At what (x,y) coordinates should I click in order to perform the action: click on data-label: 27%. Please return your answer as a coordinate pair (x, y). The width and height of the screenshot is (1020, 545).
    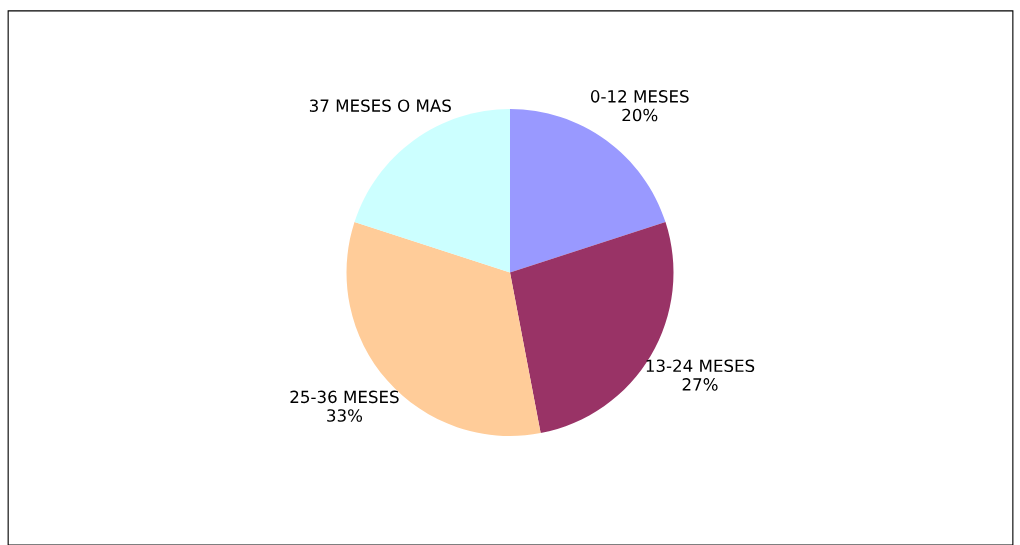
    Looking at the image, I should click on (700, 384).